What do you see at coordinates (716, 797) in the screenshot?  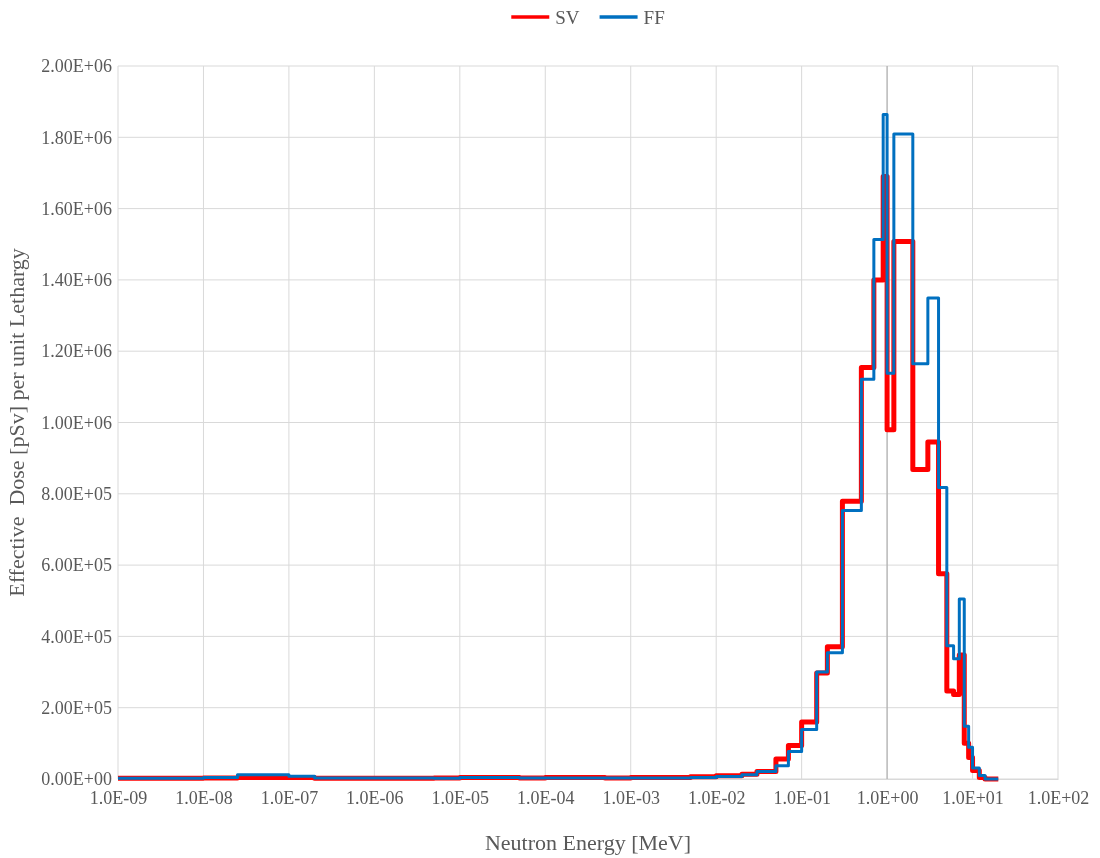 I see `x-tick-label: 1.0E-02` at bounding box center [716, 797].